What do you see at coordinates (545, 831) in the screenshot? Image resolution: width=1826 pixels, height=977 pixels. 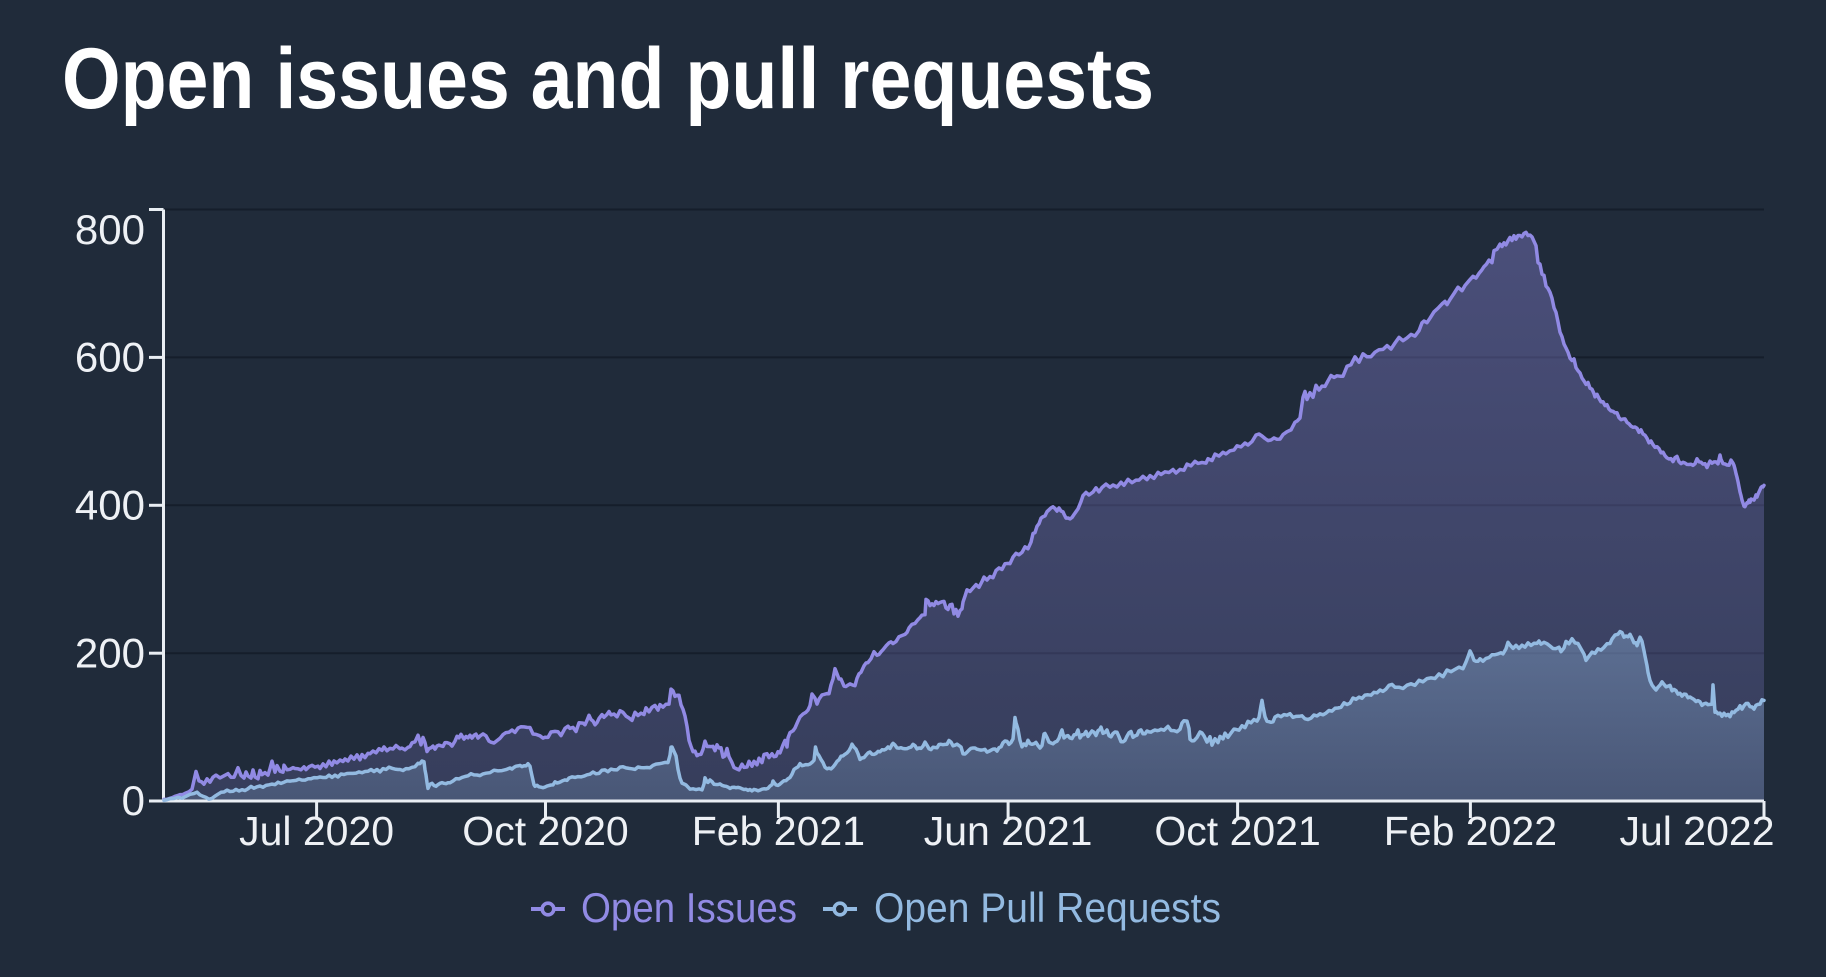 I see `svg-text: Oct 2020` at bounding box center [545, 831].